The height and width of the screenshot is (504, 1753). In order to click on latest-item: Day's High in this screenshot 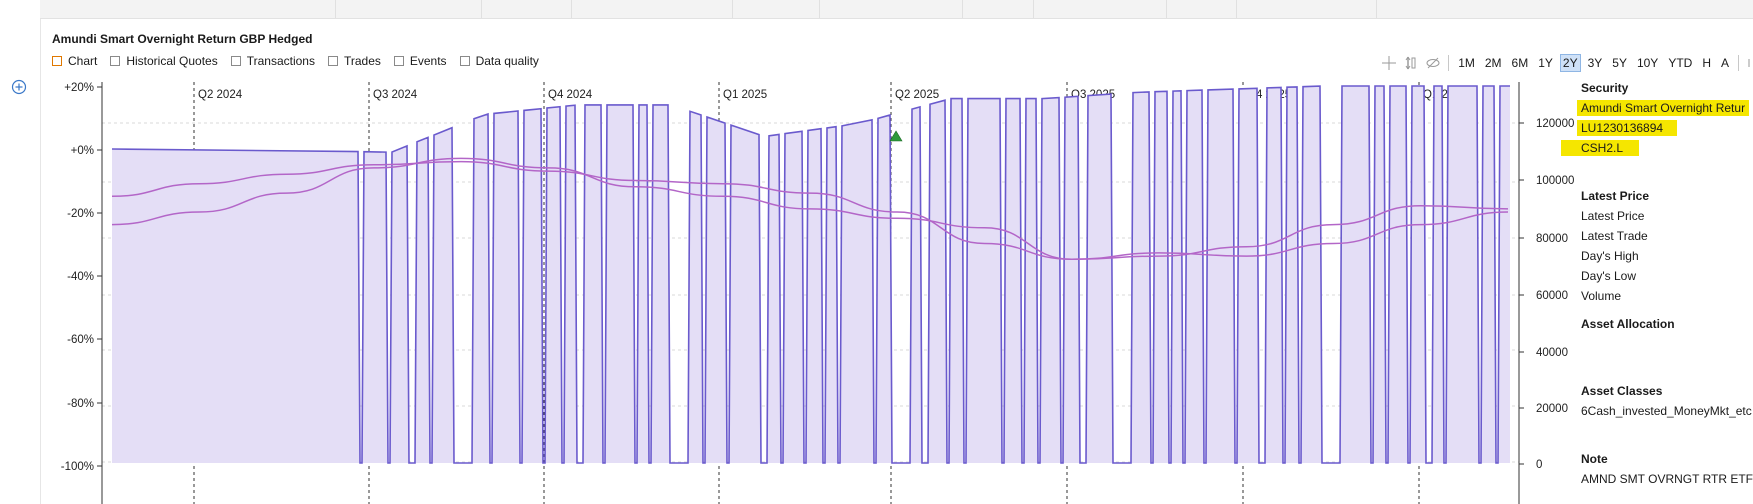, I will do `click(1610, 256)`.